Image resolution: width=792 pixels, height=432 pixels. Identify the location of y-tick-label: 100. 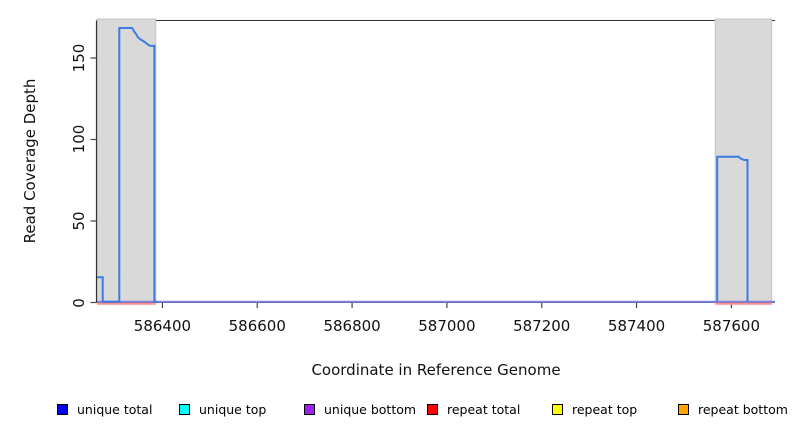
(79, 139).